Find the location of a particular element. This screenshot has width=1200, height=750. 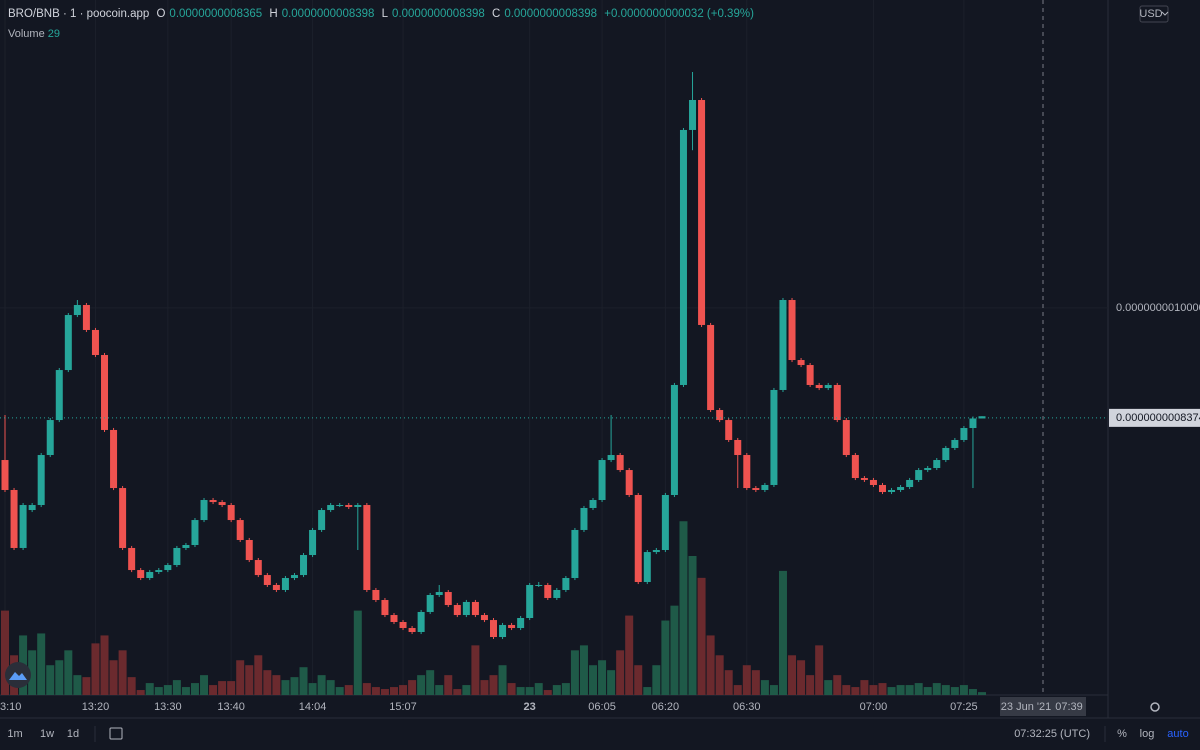

range-button: 1d is located at coordinates (73, 734).